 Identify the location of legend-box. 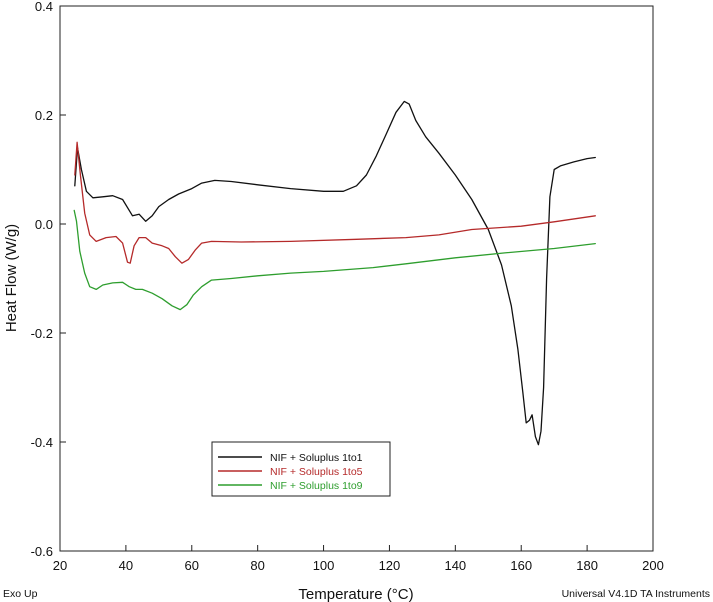
(301, 469).